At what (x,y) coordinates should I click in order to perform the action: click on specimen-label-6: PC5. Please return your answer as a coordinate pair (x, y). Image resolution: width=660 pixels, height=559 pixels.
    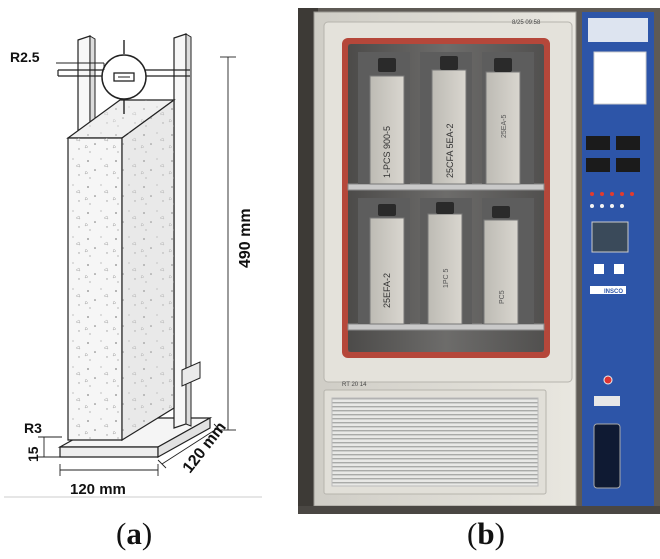
    Looking at the image, I should click on (502, 297).